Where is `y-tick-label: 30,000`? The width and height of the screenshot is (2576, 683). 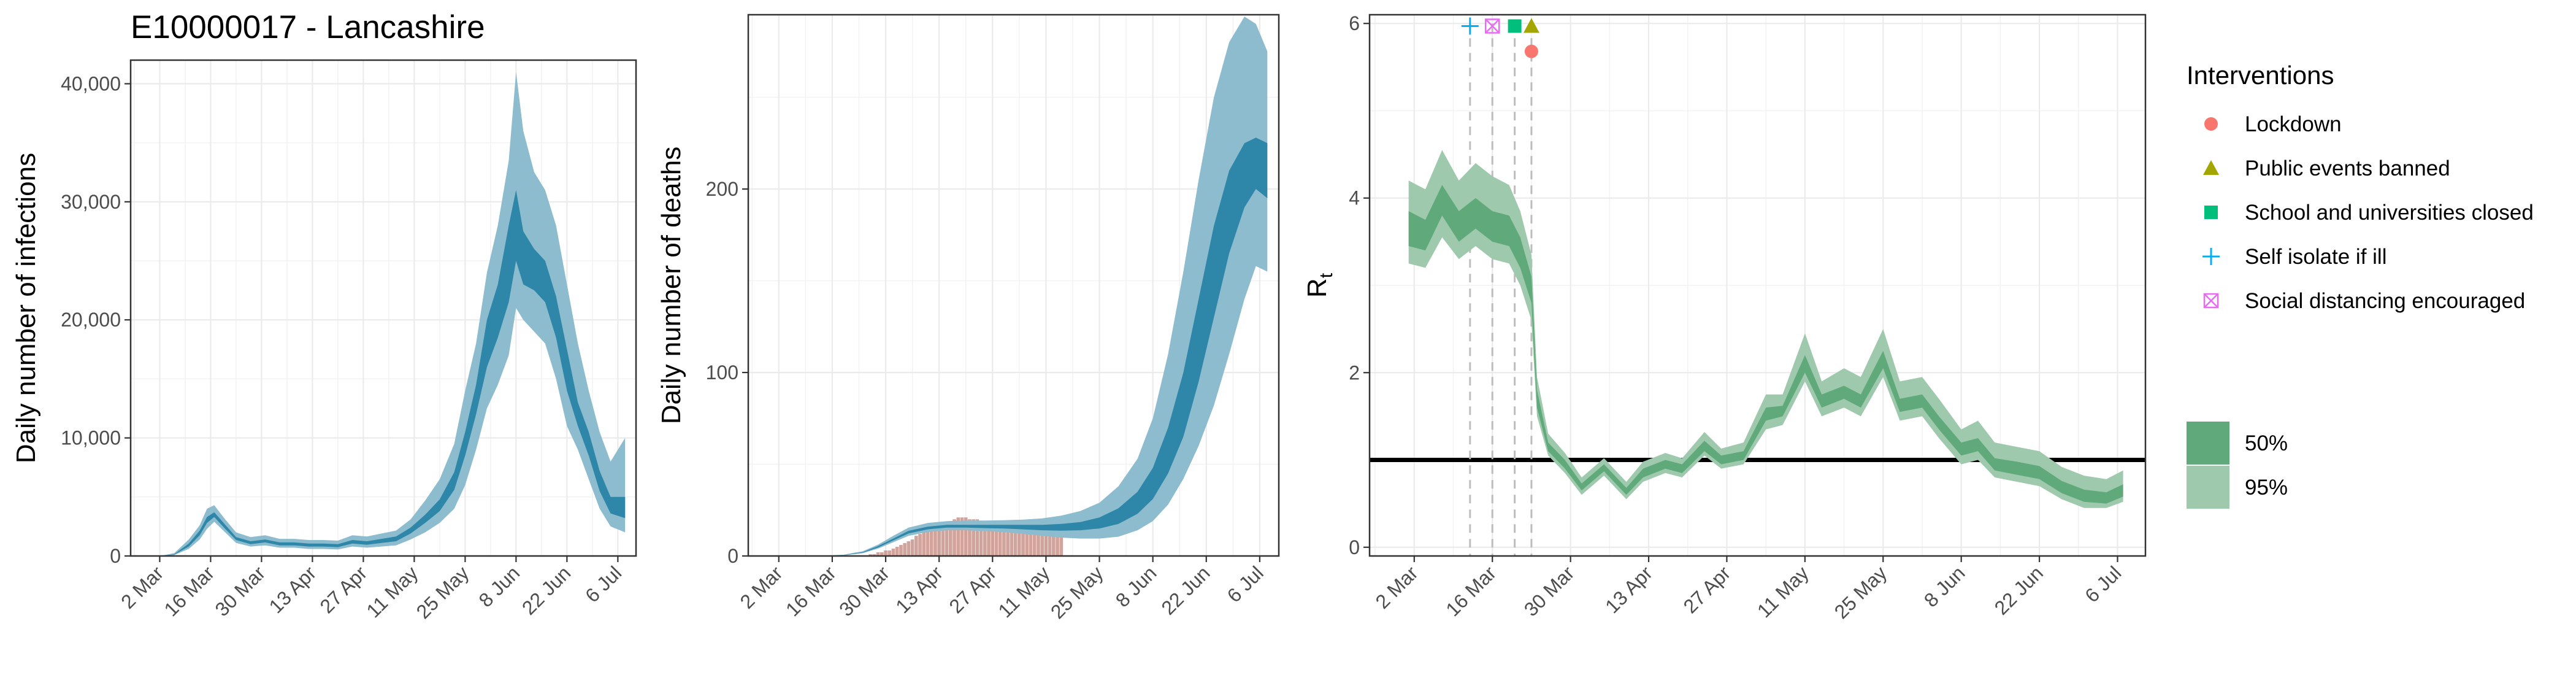 y-tick-label: 30,000 is located at coordinates (91, 202).